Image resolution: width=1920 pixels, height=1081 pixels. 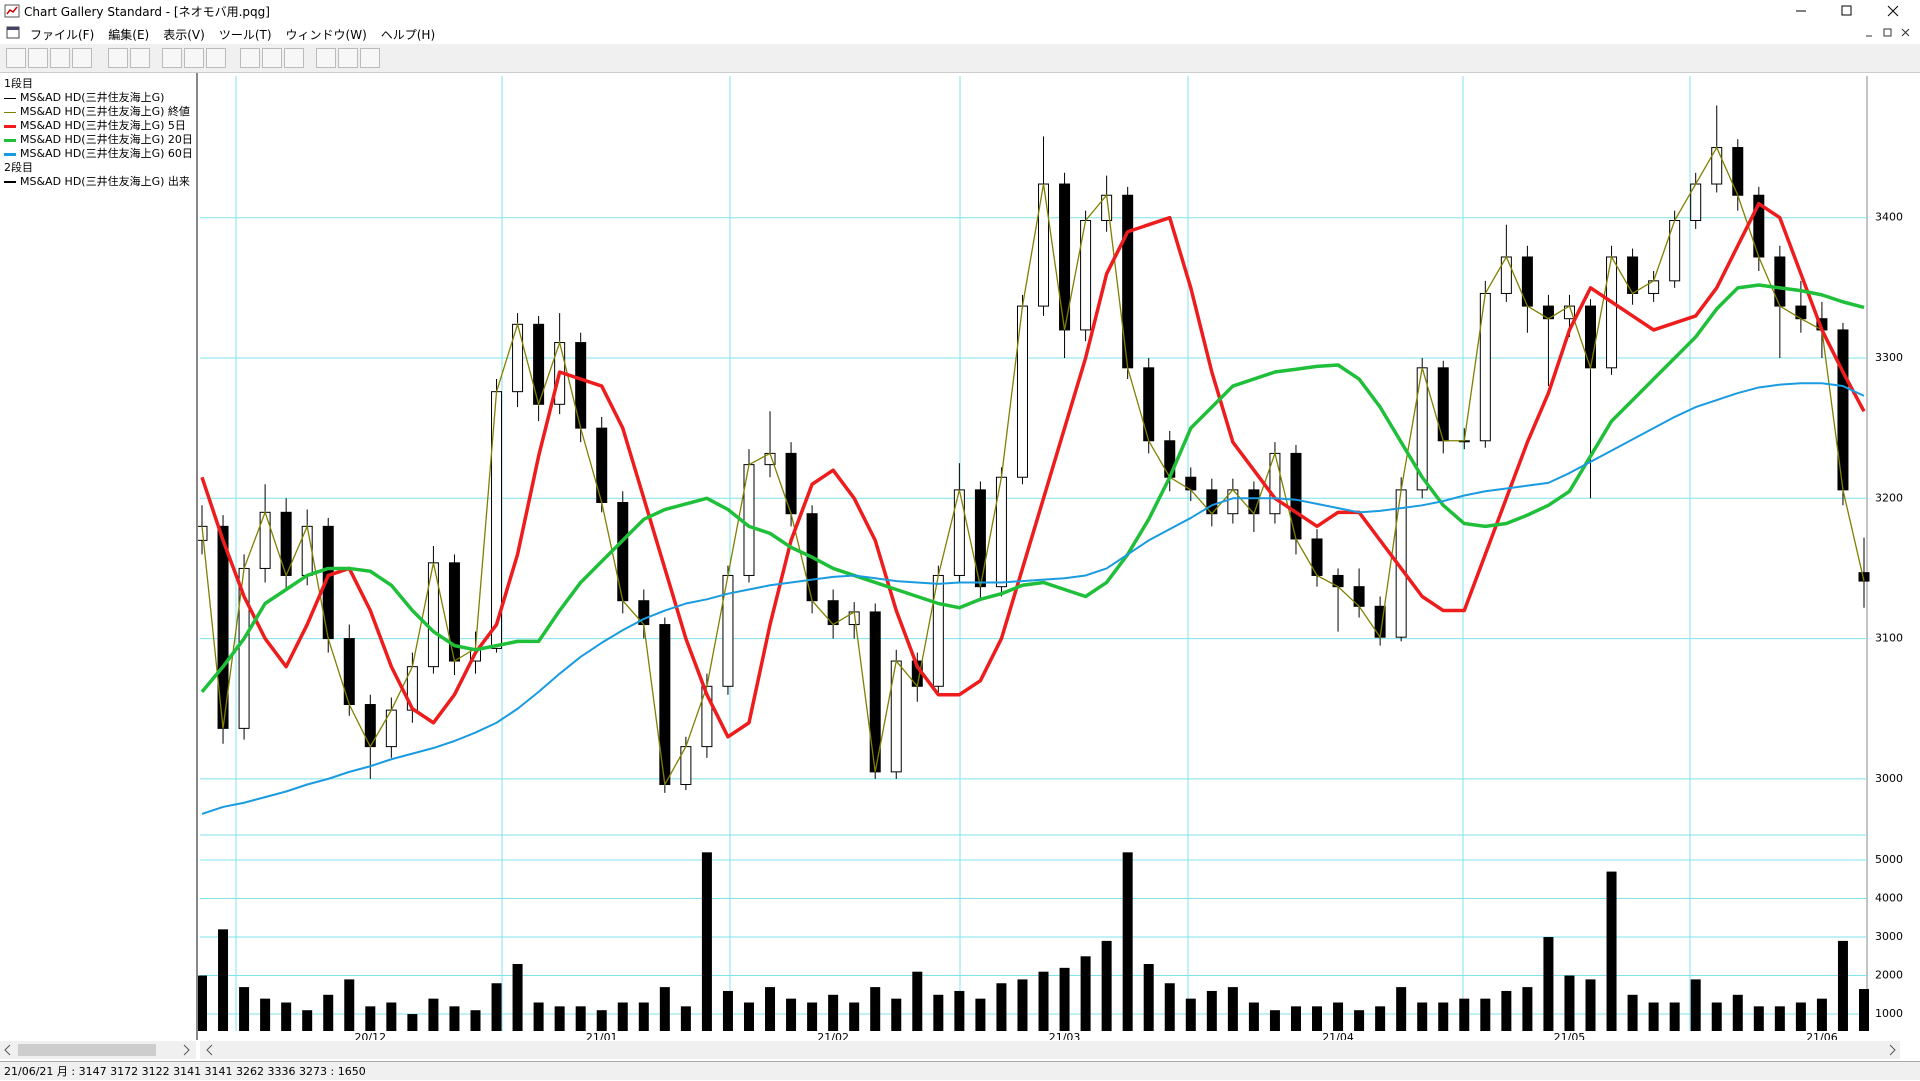 What do you see at coordinates (84, 97) in the screenshot?
I see `legend-item: MS&AD HD(三井住友海上G)` at bounding box center [84, 97].